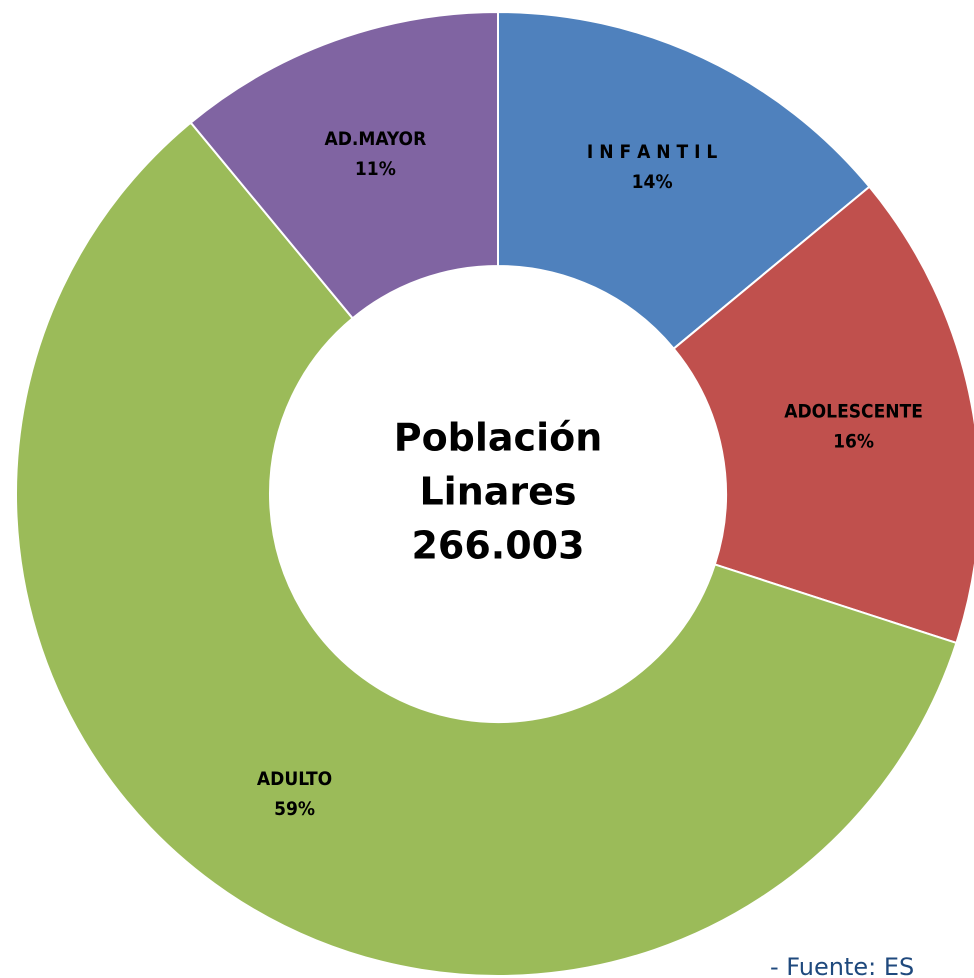 This screenshot has width=974, height=978. I want to click on slice-label: ADOLESCENTE, so click(853, 412).